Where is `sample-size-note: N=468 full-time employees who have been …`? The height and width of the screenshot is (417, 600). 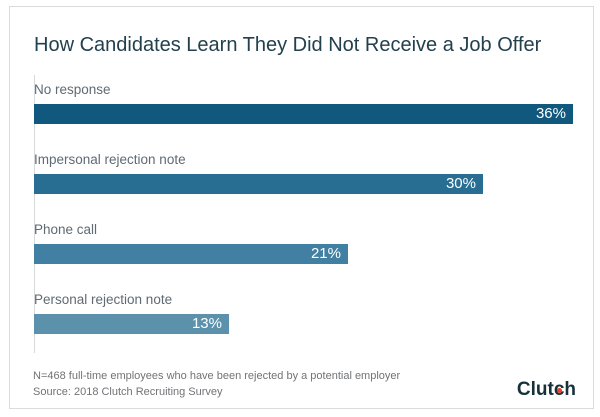
sample-size-note: N=468 full-time employees who have been … is located at coordinates (217, 376).